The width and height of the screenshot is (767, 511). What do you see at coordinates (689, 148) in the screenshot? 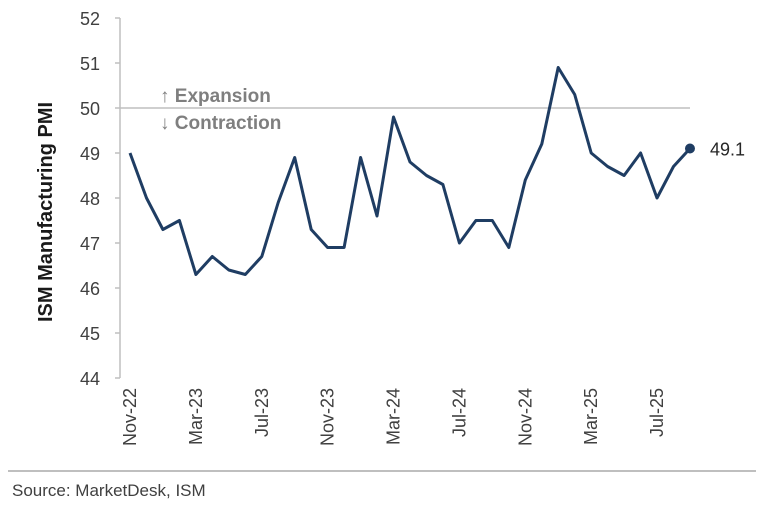
I see `last-data-point` at bounding box center [689, 148].